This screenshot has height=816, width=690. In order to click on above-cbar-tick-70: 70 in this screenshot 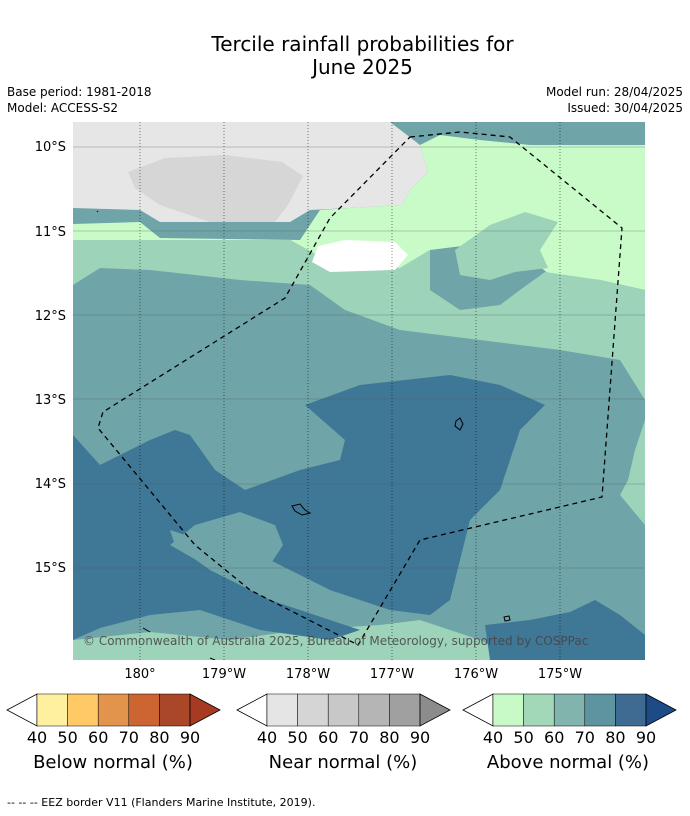, I will do `click(585, 737)`.